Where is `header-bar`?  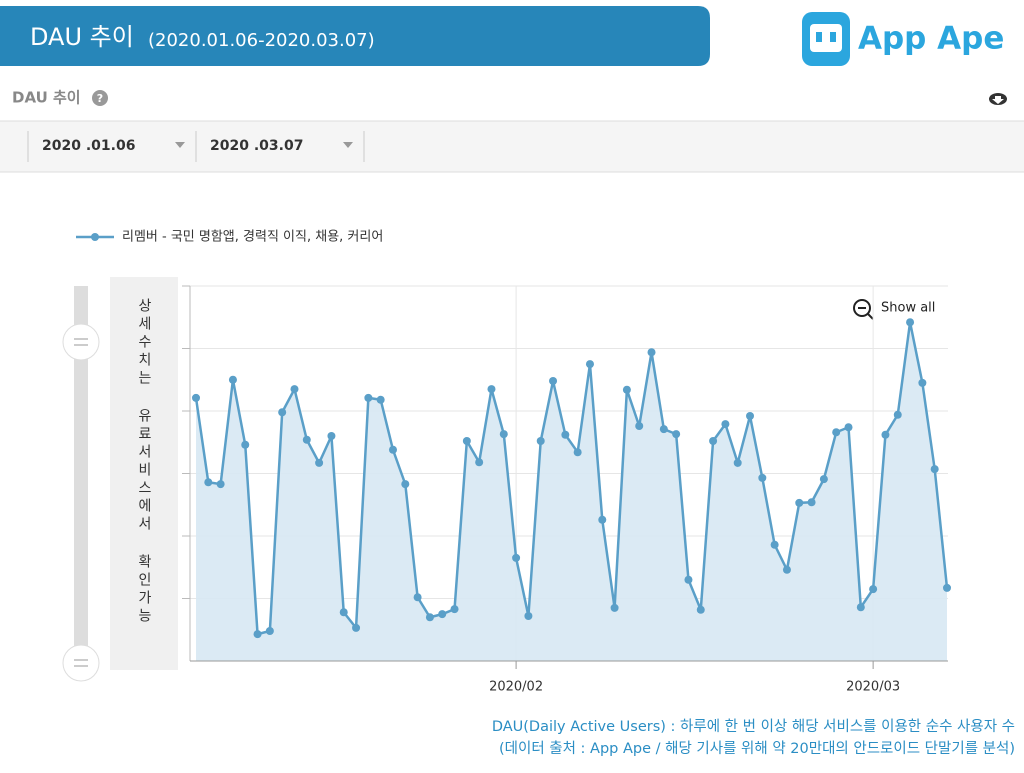
header-bar is located at coordinates (355, 36).